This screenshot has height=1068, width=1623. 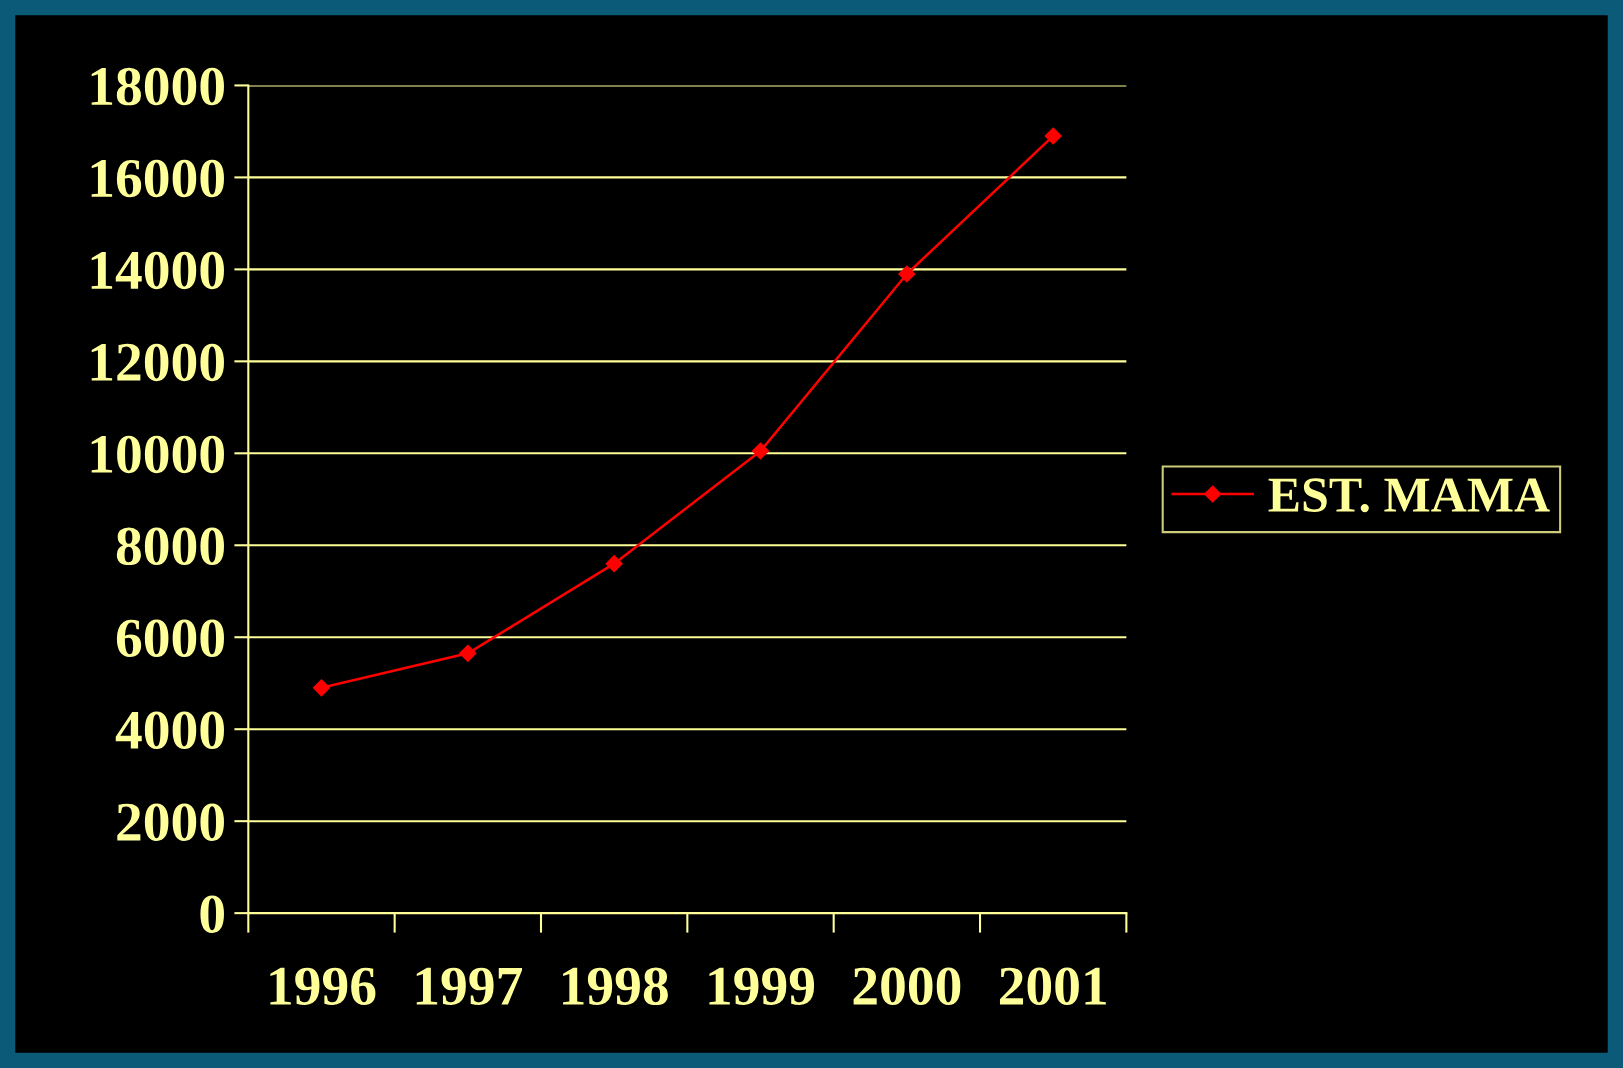 I want to click on x-tick-label: 2000, so click(x=907, y=986).